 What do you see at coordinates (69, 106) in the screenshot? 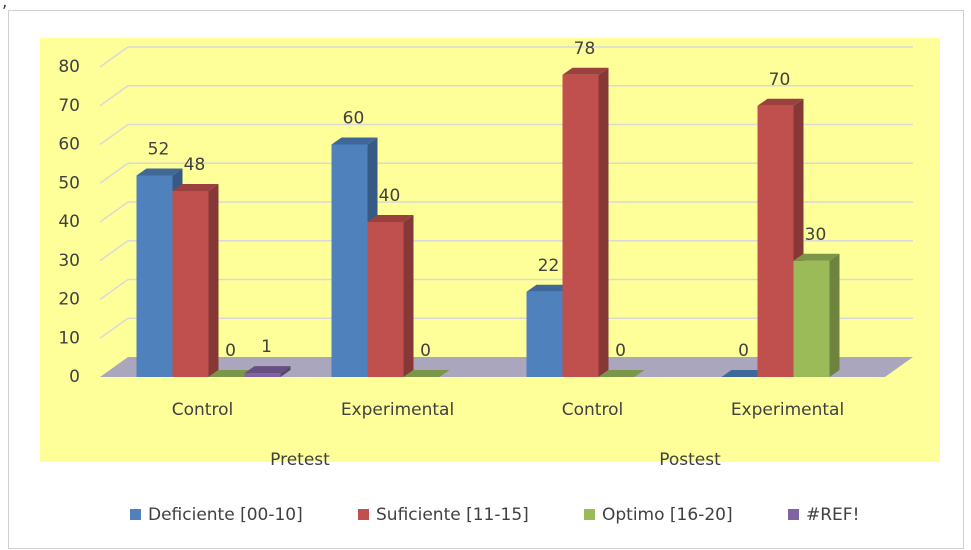
I see `y-tick-label: 70` at bounding box center [69, 106].